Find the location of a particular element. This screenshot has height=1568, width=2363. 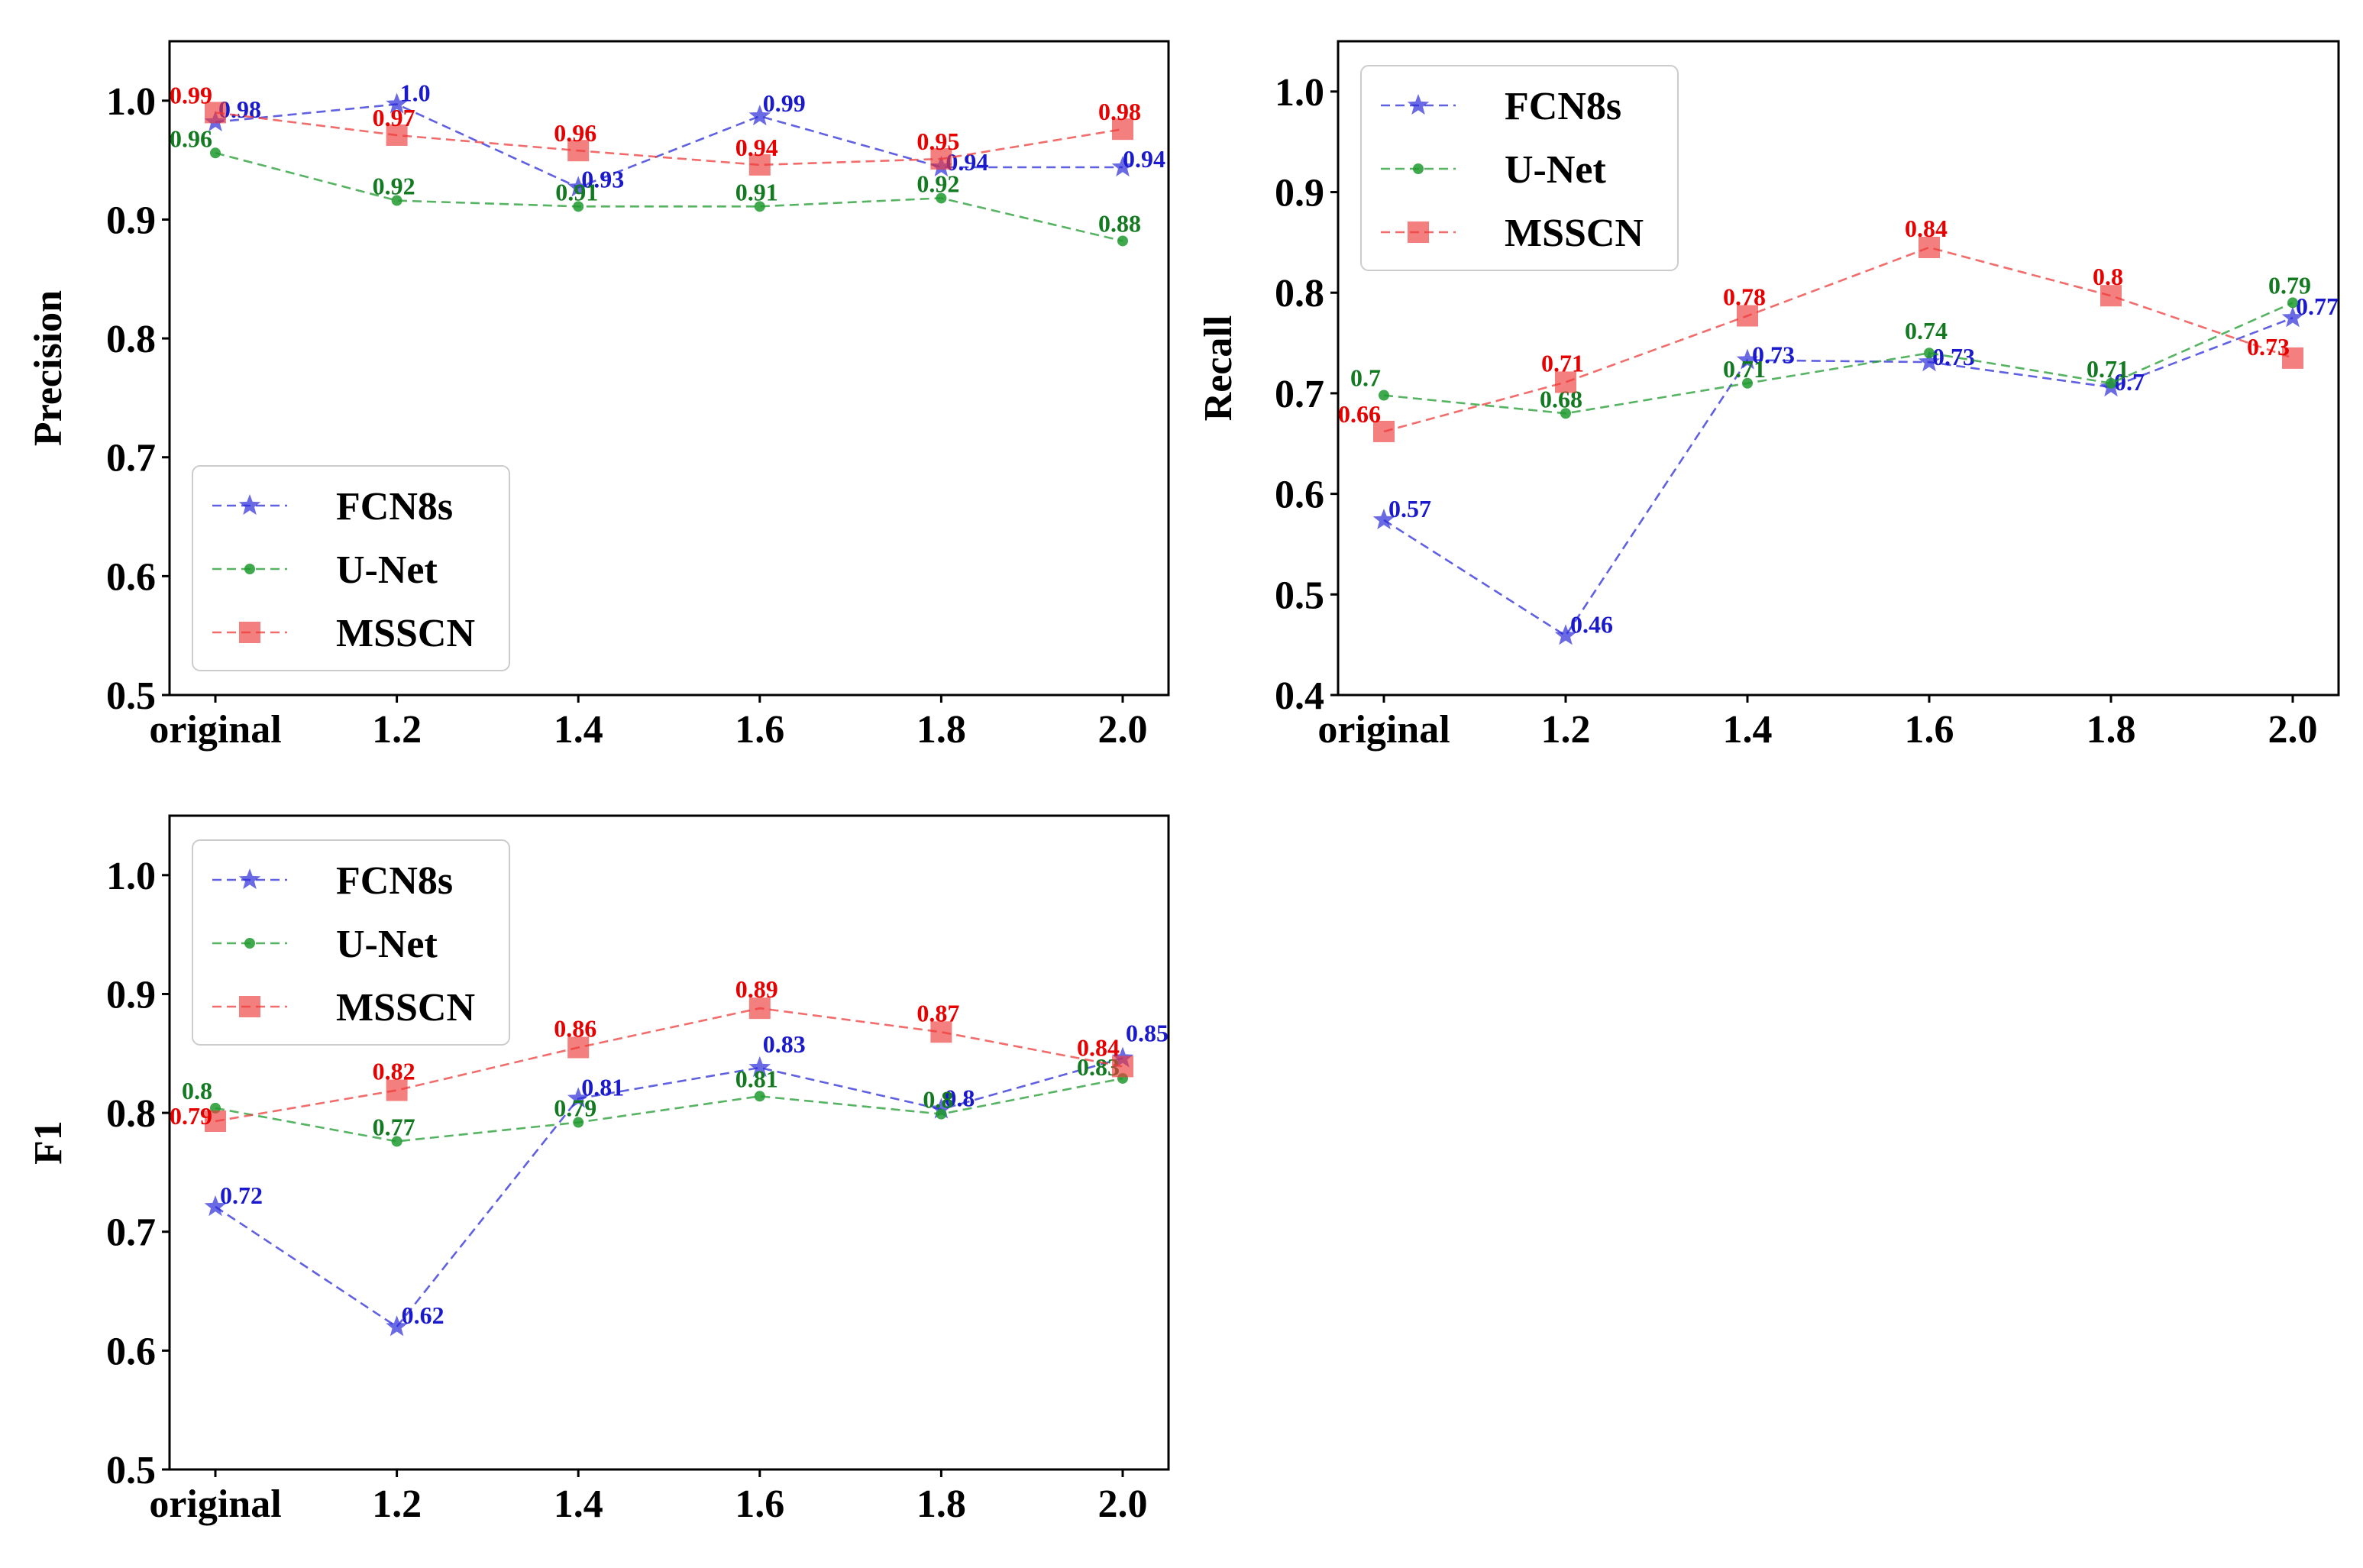

f1-x-tick-label: 1.6 is located at coordinates (759, 1504).